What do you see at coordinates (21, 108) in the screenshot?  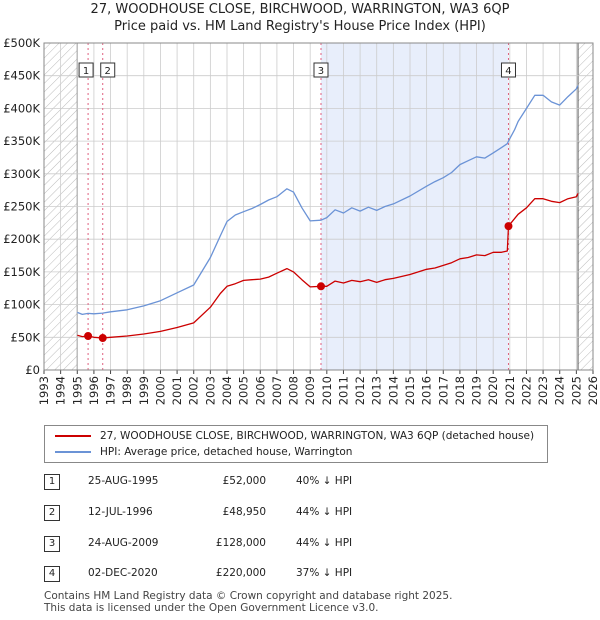 I see `y-tick-label: £400K` at bounding box center [21, 108].